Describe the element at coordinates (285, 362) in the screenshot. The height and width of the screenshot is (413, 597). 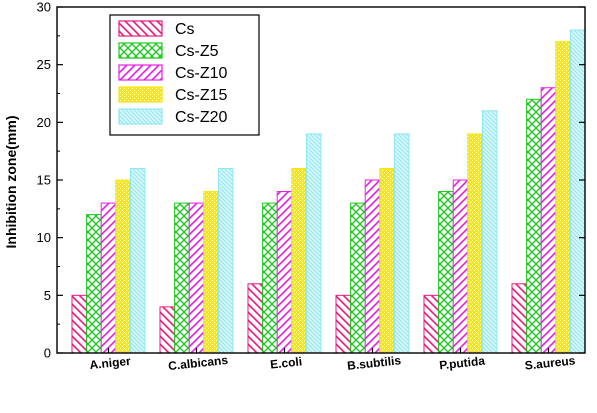
I see `x-tick-label: E.coli` at that location.